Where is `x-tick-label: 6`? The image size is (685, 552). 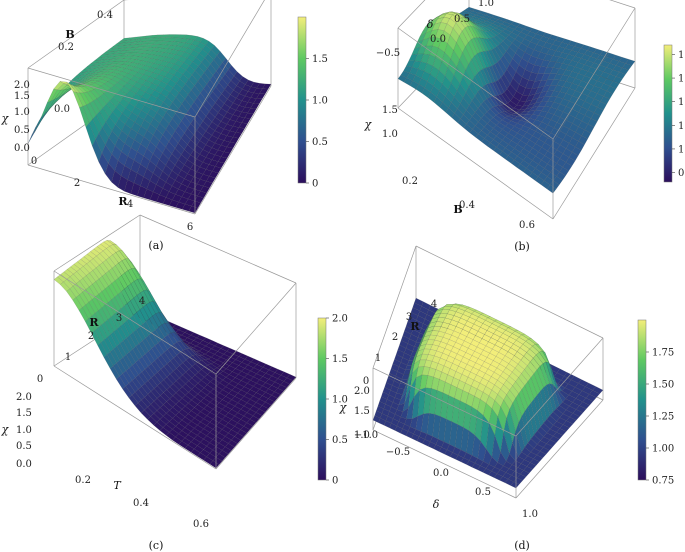 x-tick-label: 6 is located at coordinates (190, 227).